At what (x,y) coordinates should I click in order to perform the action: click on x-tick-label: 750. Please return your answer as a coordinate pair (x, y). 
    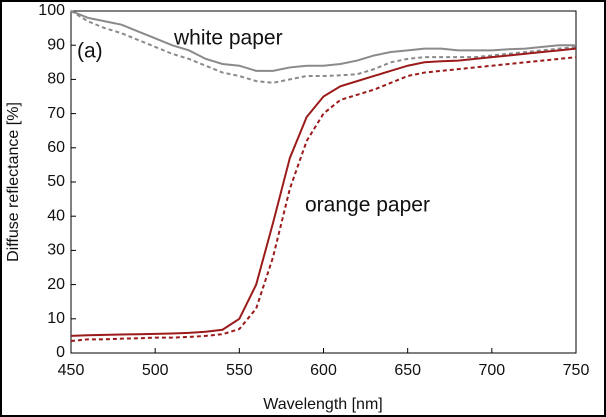
    Looking at the image, I should click on (576, 370).